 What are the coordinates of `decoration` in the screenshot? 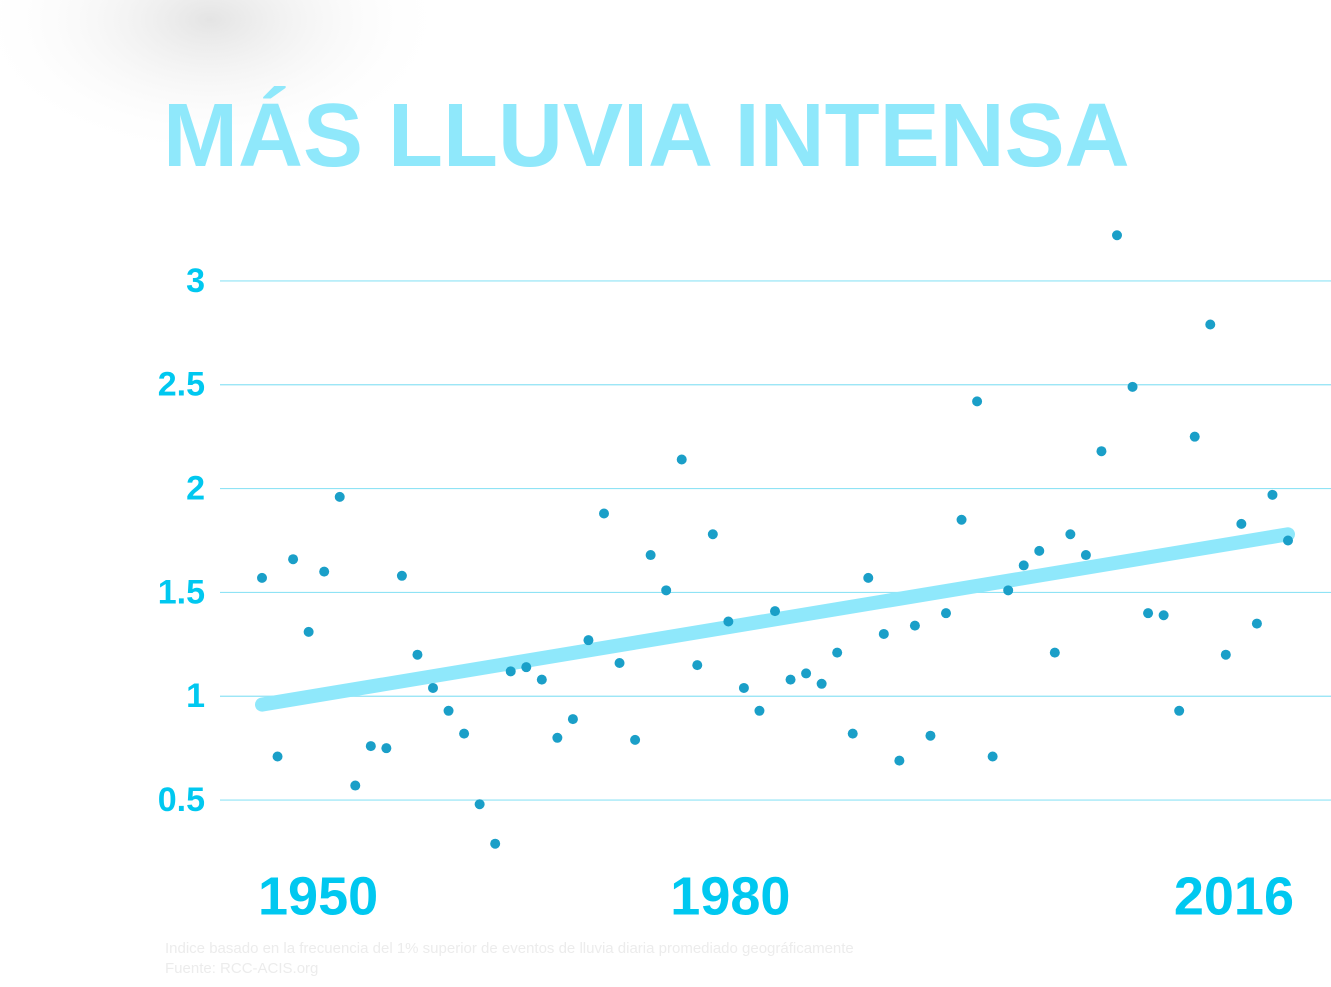 It's located at (225, 80).